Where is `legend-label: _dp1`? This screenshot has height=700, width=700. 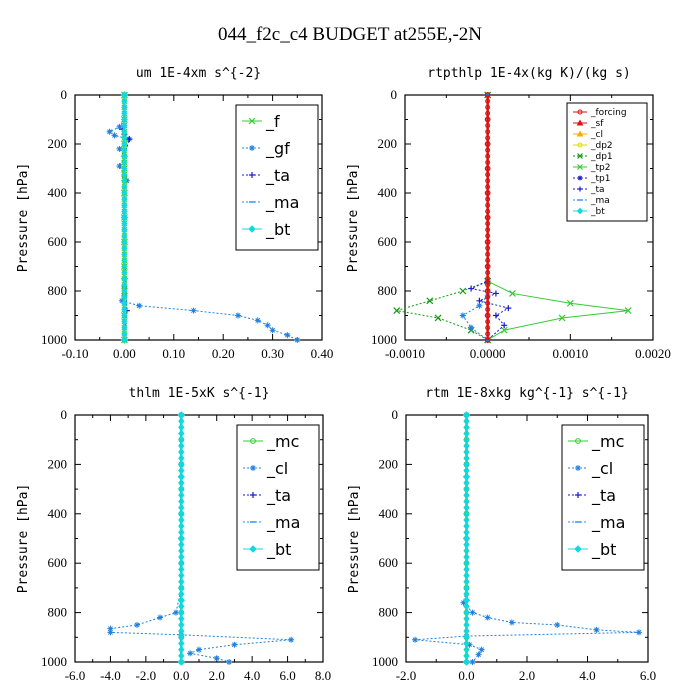
legend-label: _dp1 is located at coordinates (601, 157).